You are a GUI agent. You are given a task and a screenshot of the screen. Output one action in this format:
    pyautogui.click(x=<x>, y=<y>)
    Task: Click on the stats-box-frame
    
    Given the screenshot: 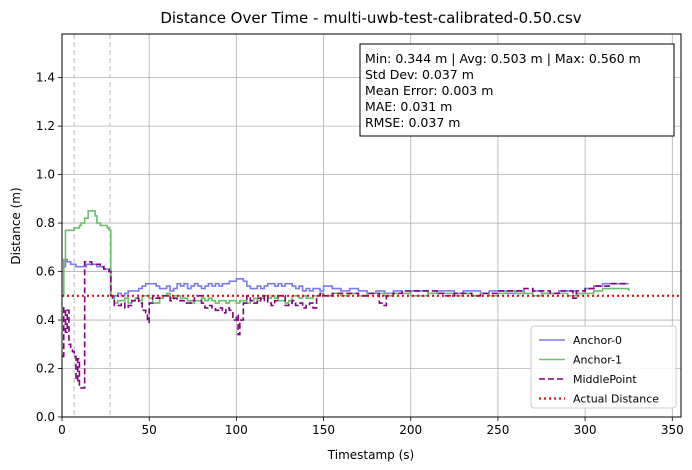 What is the action you would take?
    pyautogui.click(x=517, y=90)
    